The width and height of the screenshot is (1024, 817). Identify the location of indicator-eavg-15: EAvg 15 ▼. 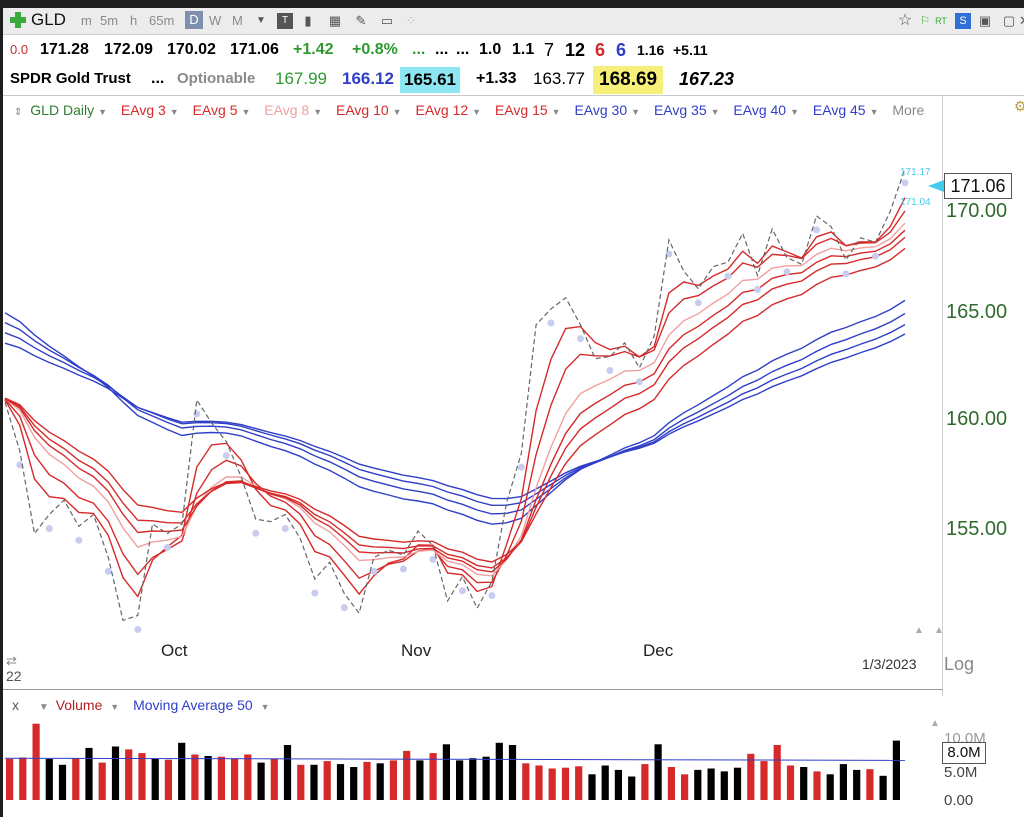
(528, 110).